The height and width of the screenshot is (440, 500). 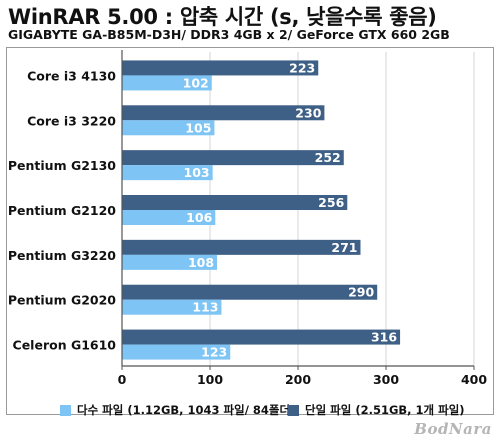 What do you see at coordinates (210, 379) in the screenshot?
I see `x-tick-label-1: 100` at bounding box center [210, 379].